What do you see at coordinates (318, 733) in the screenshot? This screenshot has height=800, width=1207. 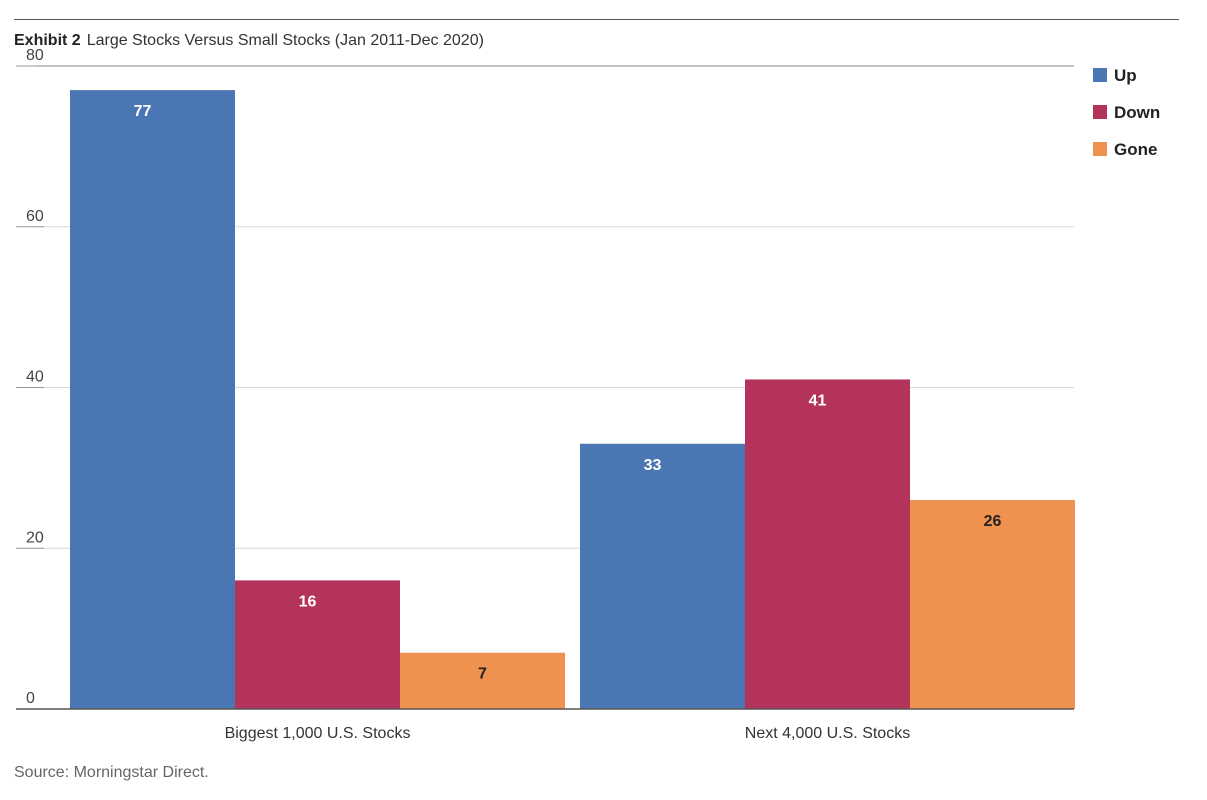 I see `x-category-label: Biggest 1,000 U.S. Stocks` at bounding box center [318, 733].